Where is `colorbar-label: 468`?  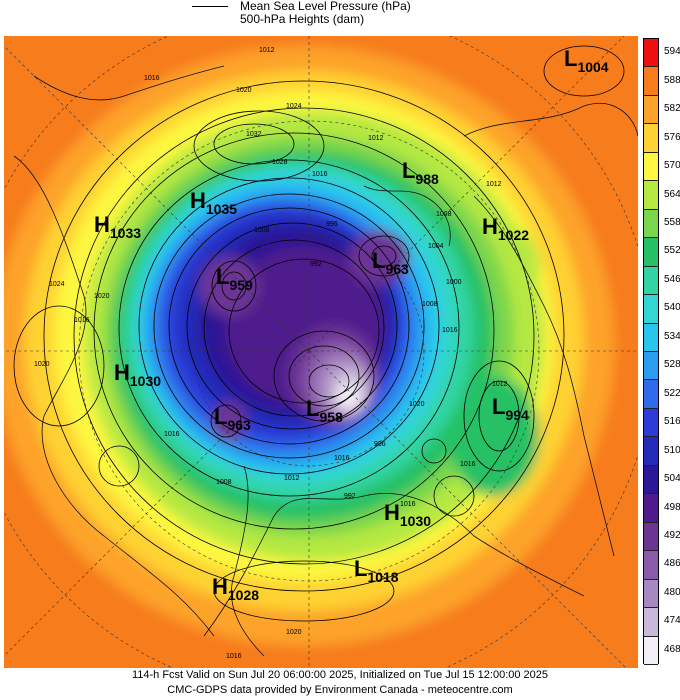 colorbar-label: 468 is located at coordinates (672, 649).